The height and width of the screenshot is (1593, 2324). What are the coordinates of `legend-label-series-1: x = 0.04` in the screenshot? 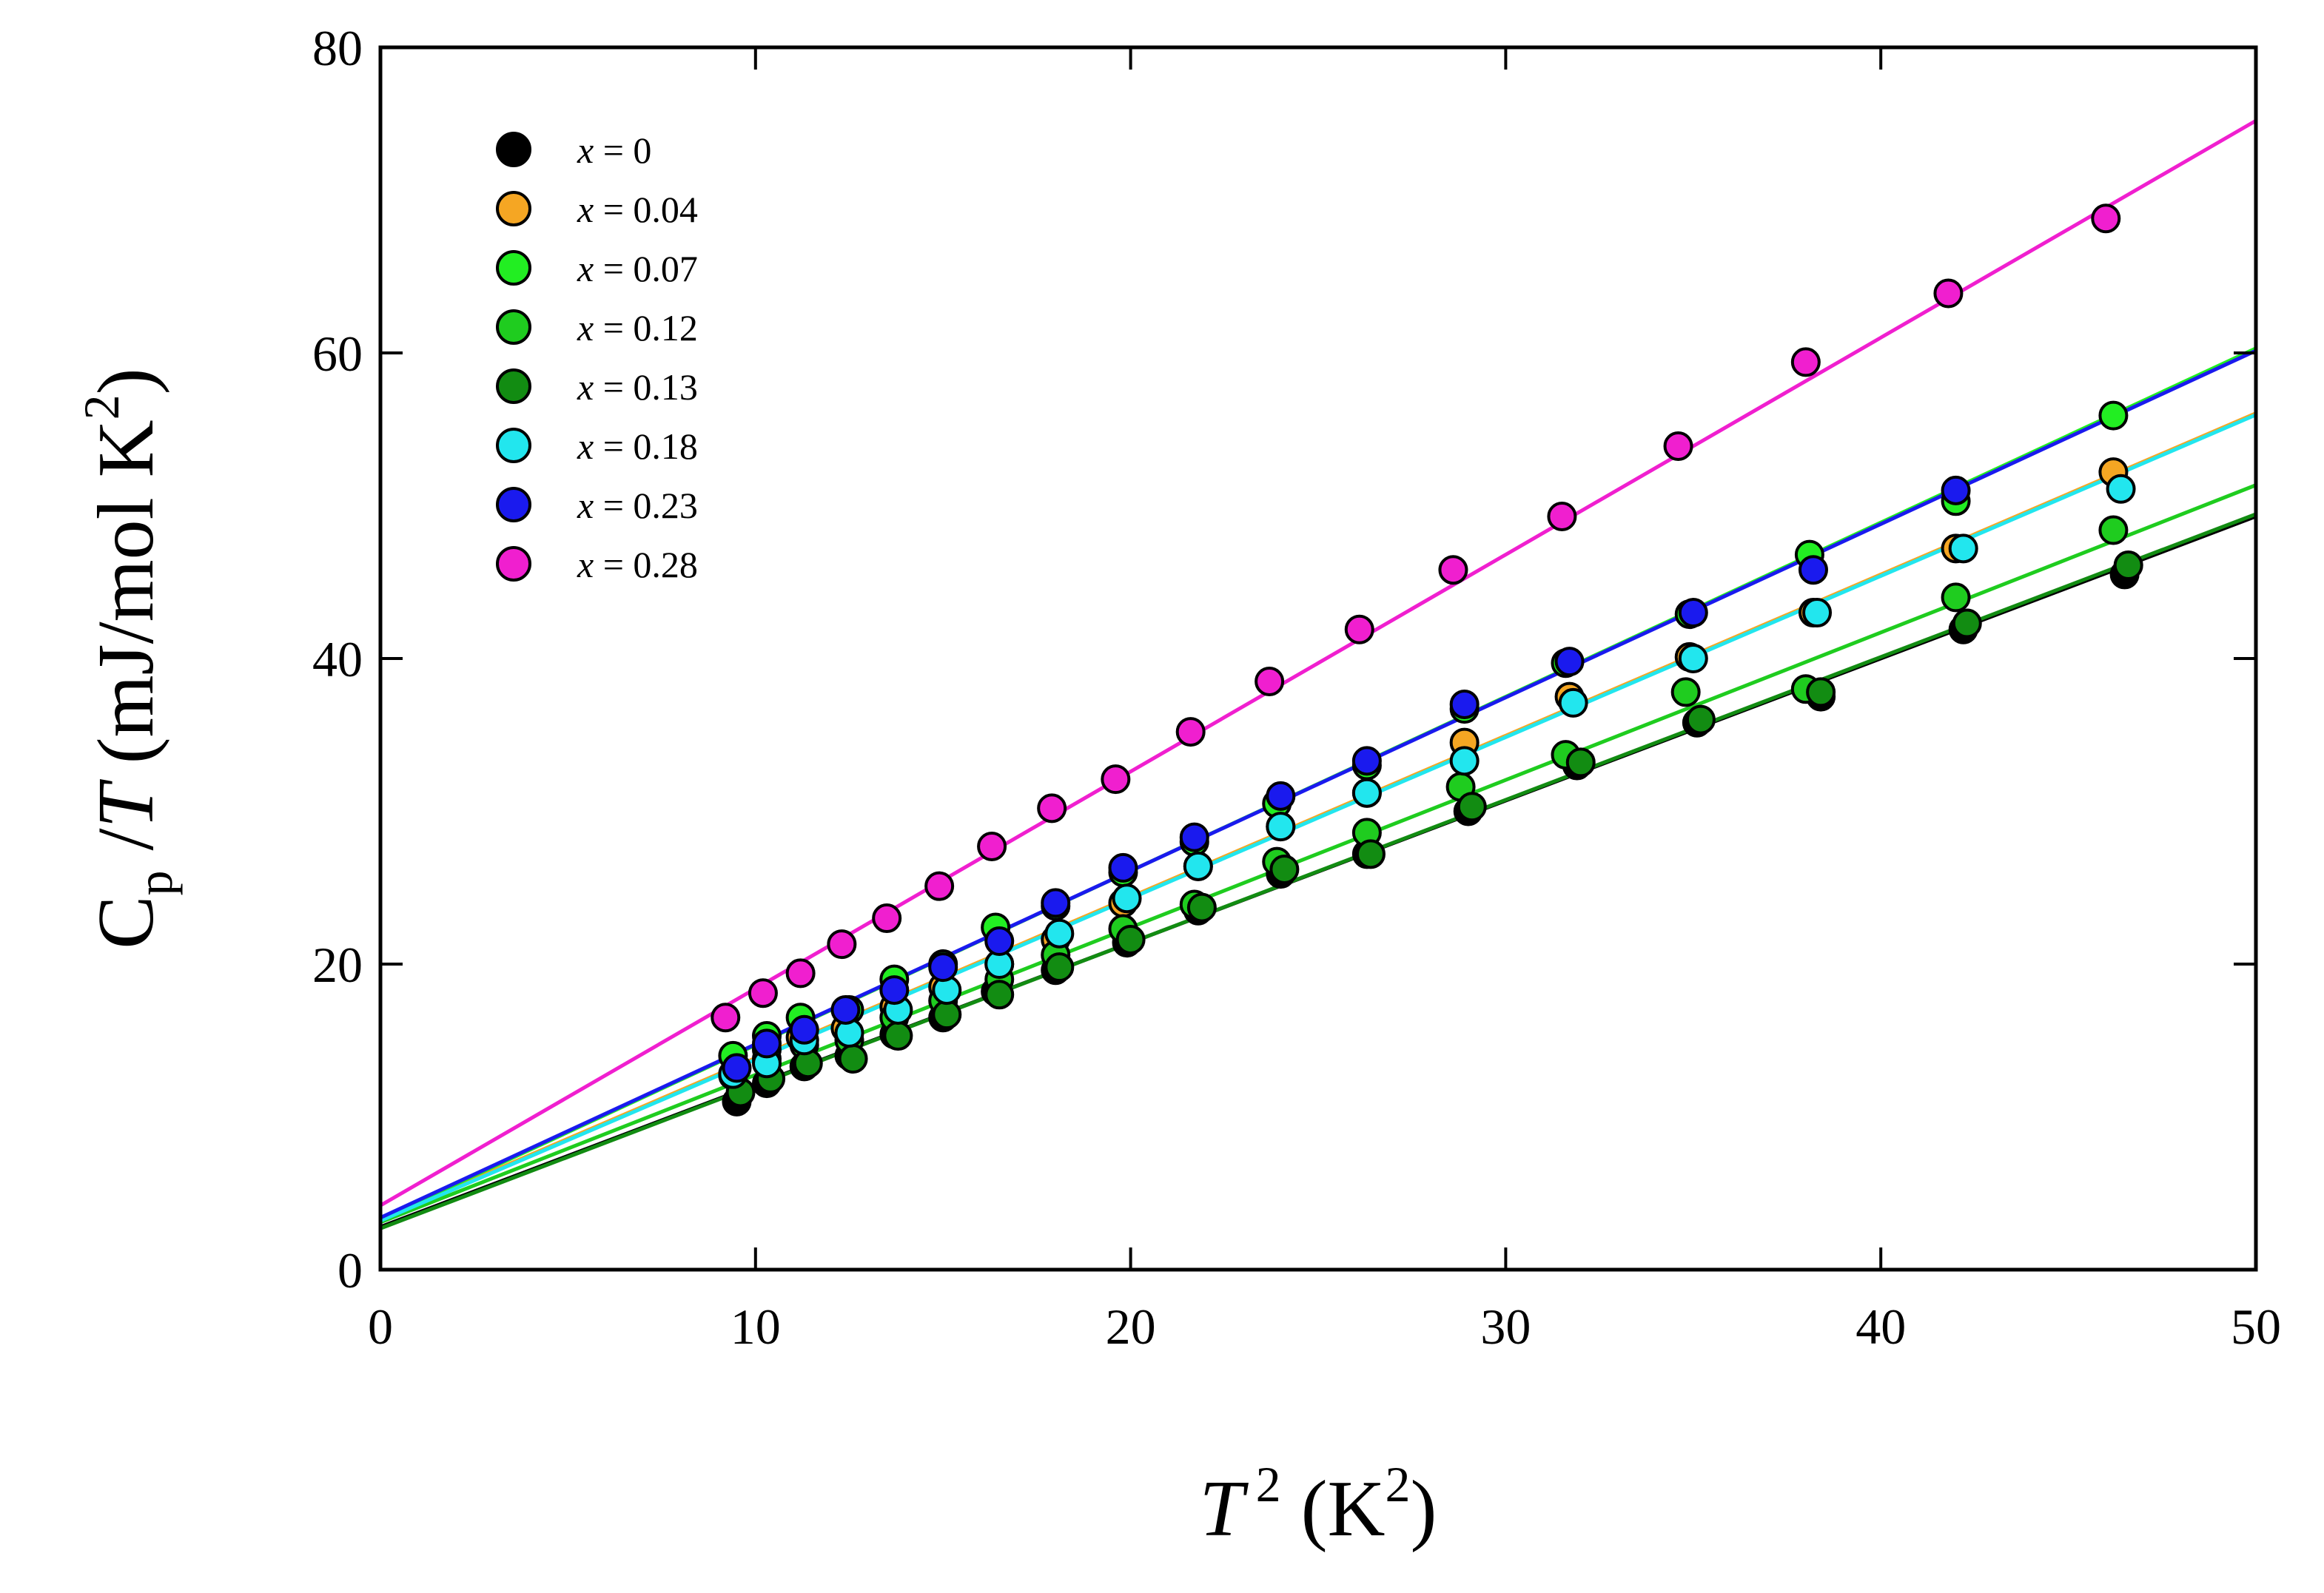 It's located at (637, 209).